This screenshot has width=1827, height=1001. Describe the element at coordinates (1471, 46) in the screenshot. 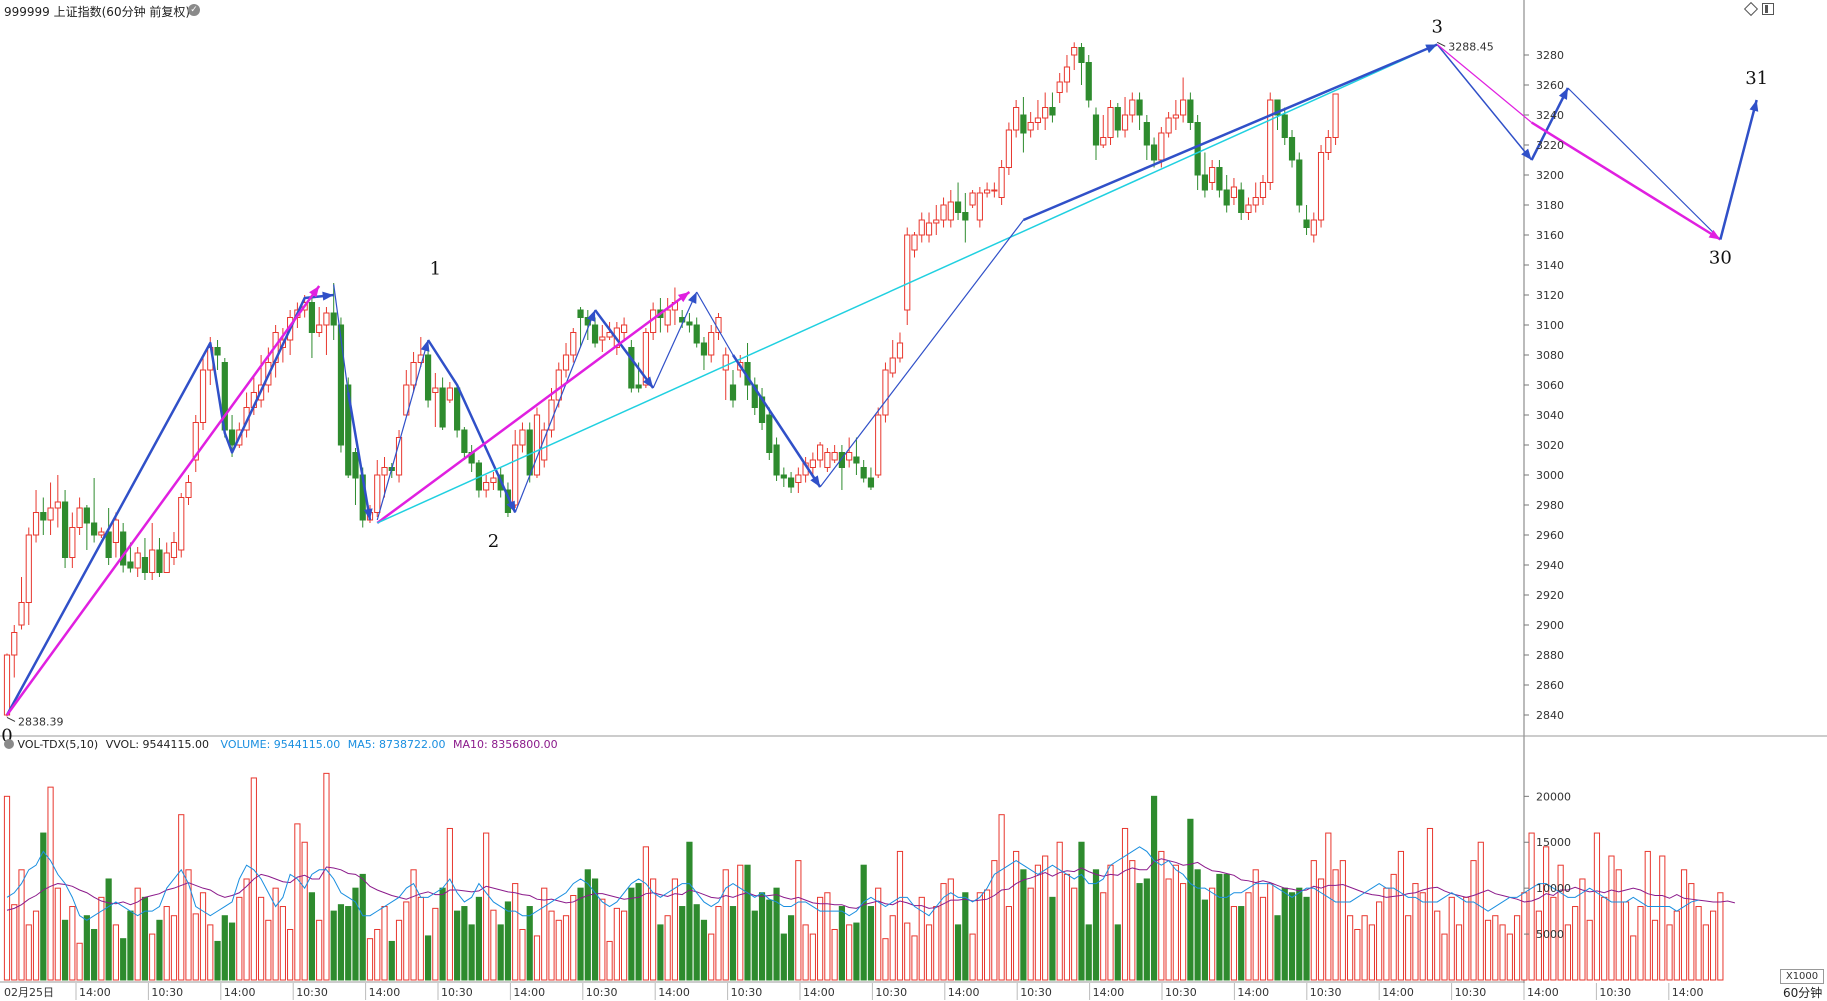

I see `price-callout-label: 3288.45` at that location.